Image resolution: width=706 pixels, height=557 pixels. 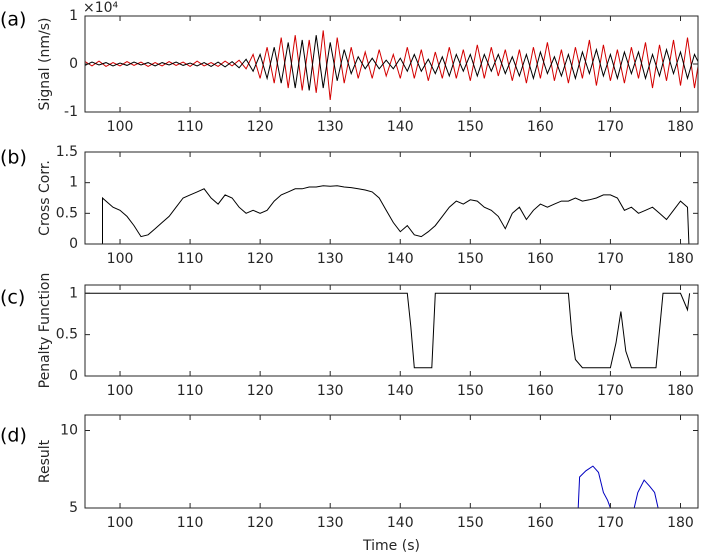 I want to click on y-tick-label: 1.5, so click(x=67, y=152).